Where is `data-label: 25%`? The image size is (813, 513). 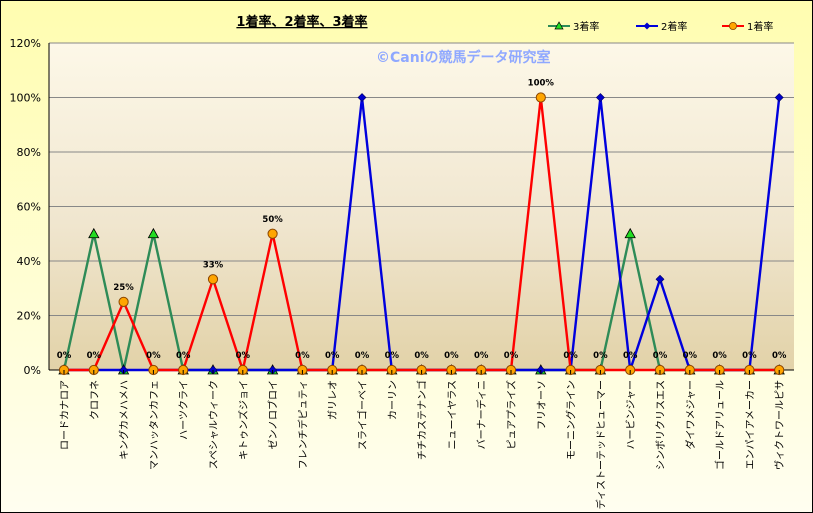 data-label: 25% is located at coordinates (123, 288).